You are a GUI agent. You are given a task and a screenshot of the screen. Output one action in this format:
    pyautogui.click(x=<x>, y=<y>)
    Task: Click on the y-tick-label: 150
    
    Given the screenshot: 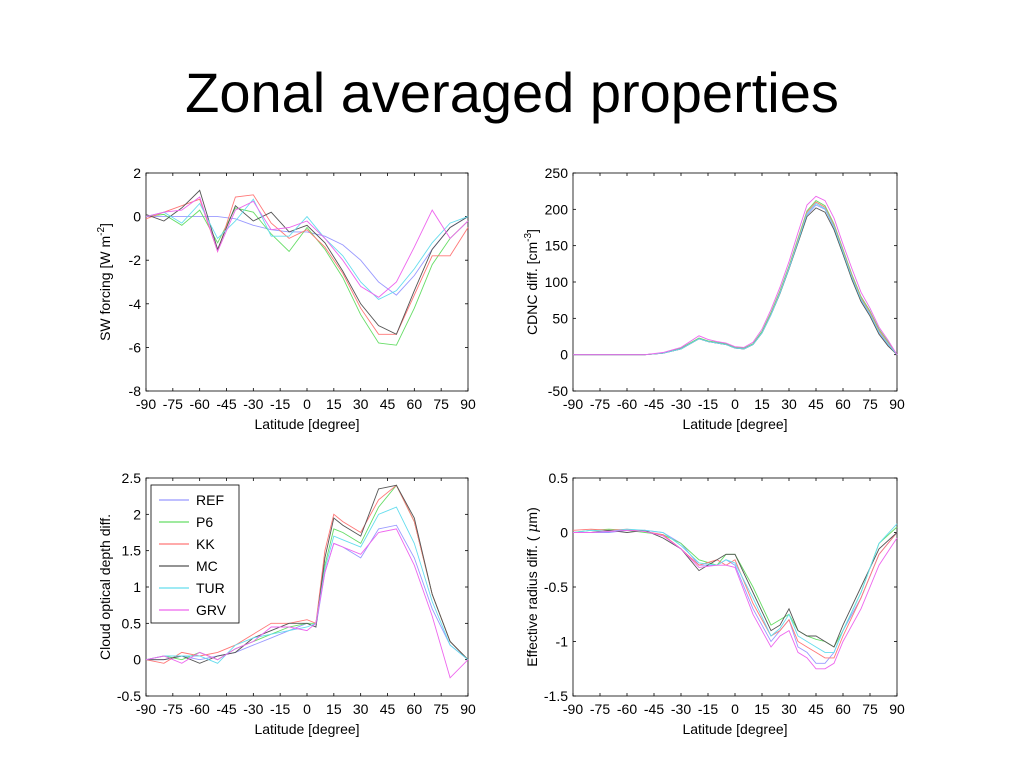 What is the action you would take?
    pyautogui.click(x=557, y=246)
    